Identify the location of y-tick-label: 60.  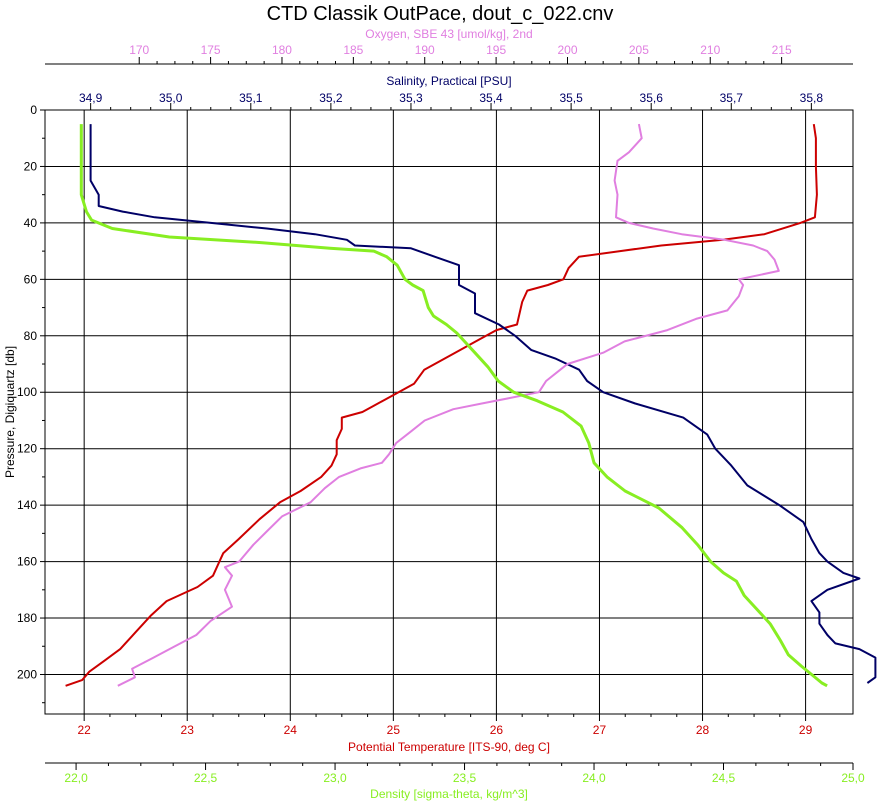
(31, 279).